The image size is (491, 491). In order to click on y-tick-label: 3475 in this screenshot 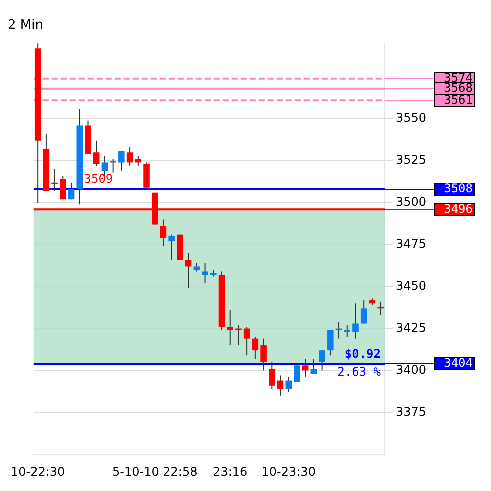, I will do `click(411, 244)`.